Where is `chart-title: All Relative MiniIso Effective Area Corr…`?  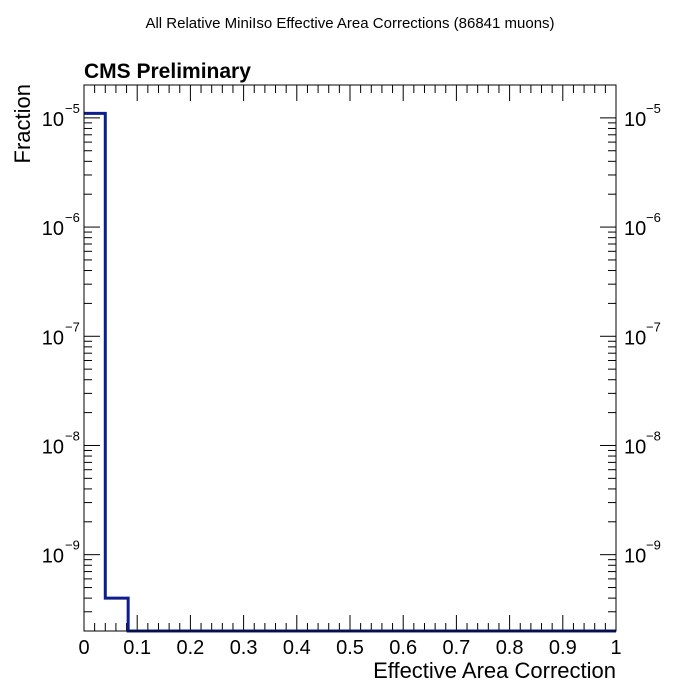 chart-title: All Relative MiniIso Effective Area Corr… is located at coordinates (349, 23).